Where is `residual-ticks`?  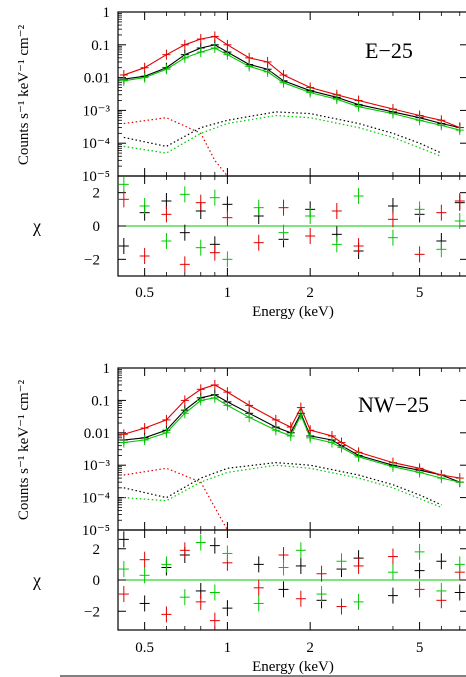 residual-ticks is located at coordinates (291, 226).